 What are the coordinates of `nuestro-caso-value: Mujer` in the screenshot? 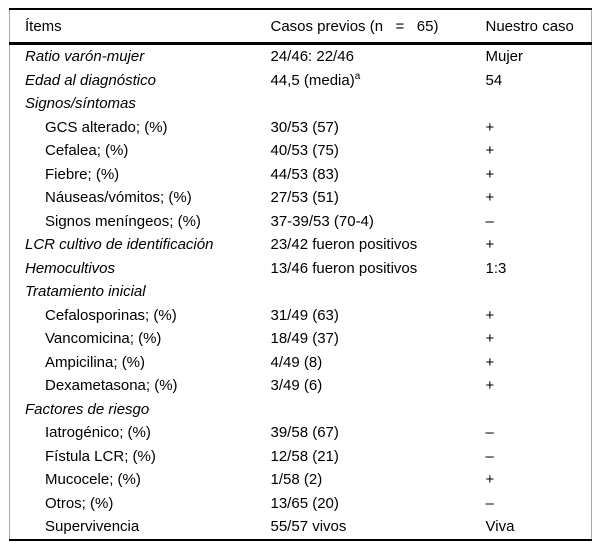 It's located at (504, 57).